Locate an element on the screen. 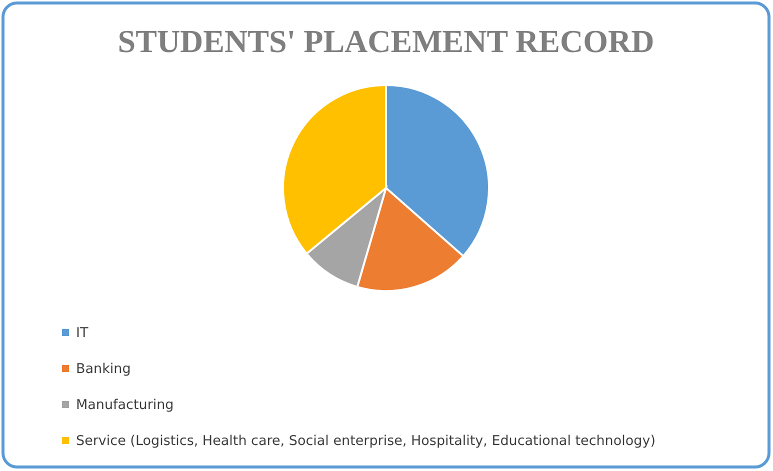 The width and height of the screenshot is (773, 471). chart-title: STUDENTS' PLACEMENT RECORD is located at coordinates (386, 41).